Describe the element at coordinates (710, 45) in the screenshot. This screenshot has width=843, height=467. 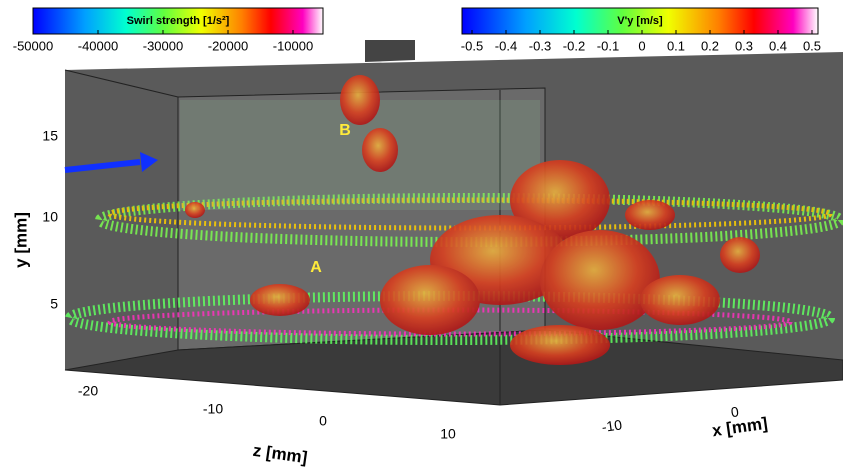
I see `colorbar-tick-label: 0.2` at that location.